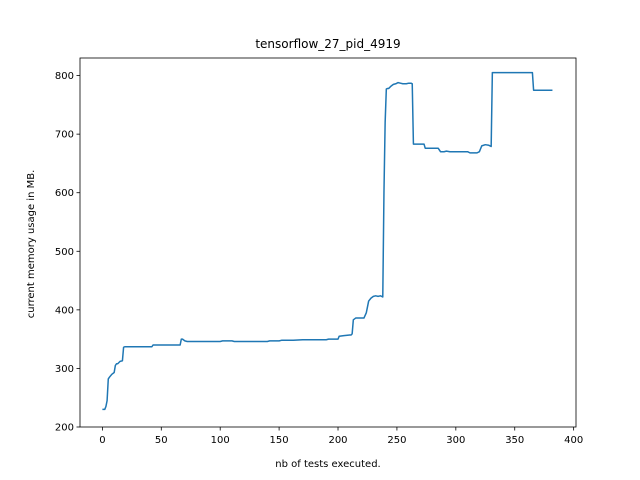  Describe the element at coordinates (64, 193) in the screenshot. I see `y-tick-label-600: 600` at that location.